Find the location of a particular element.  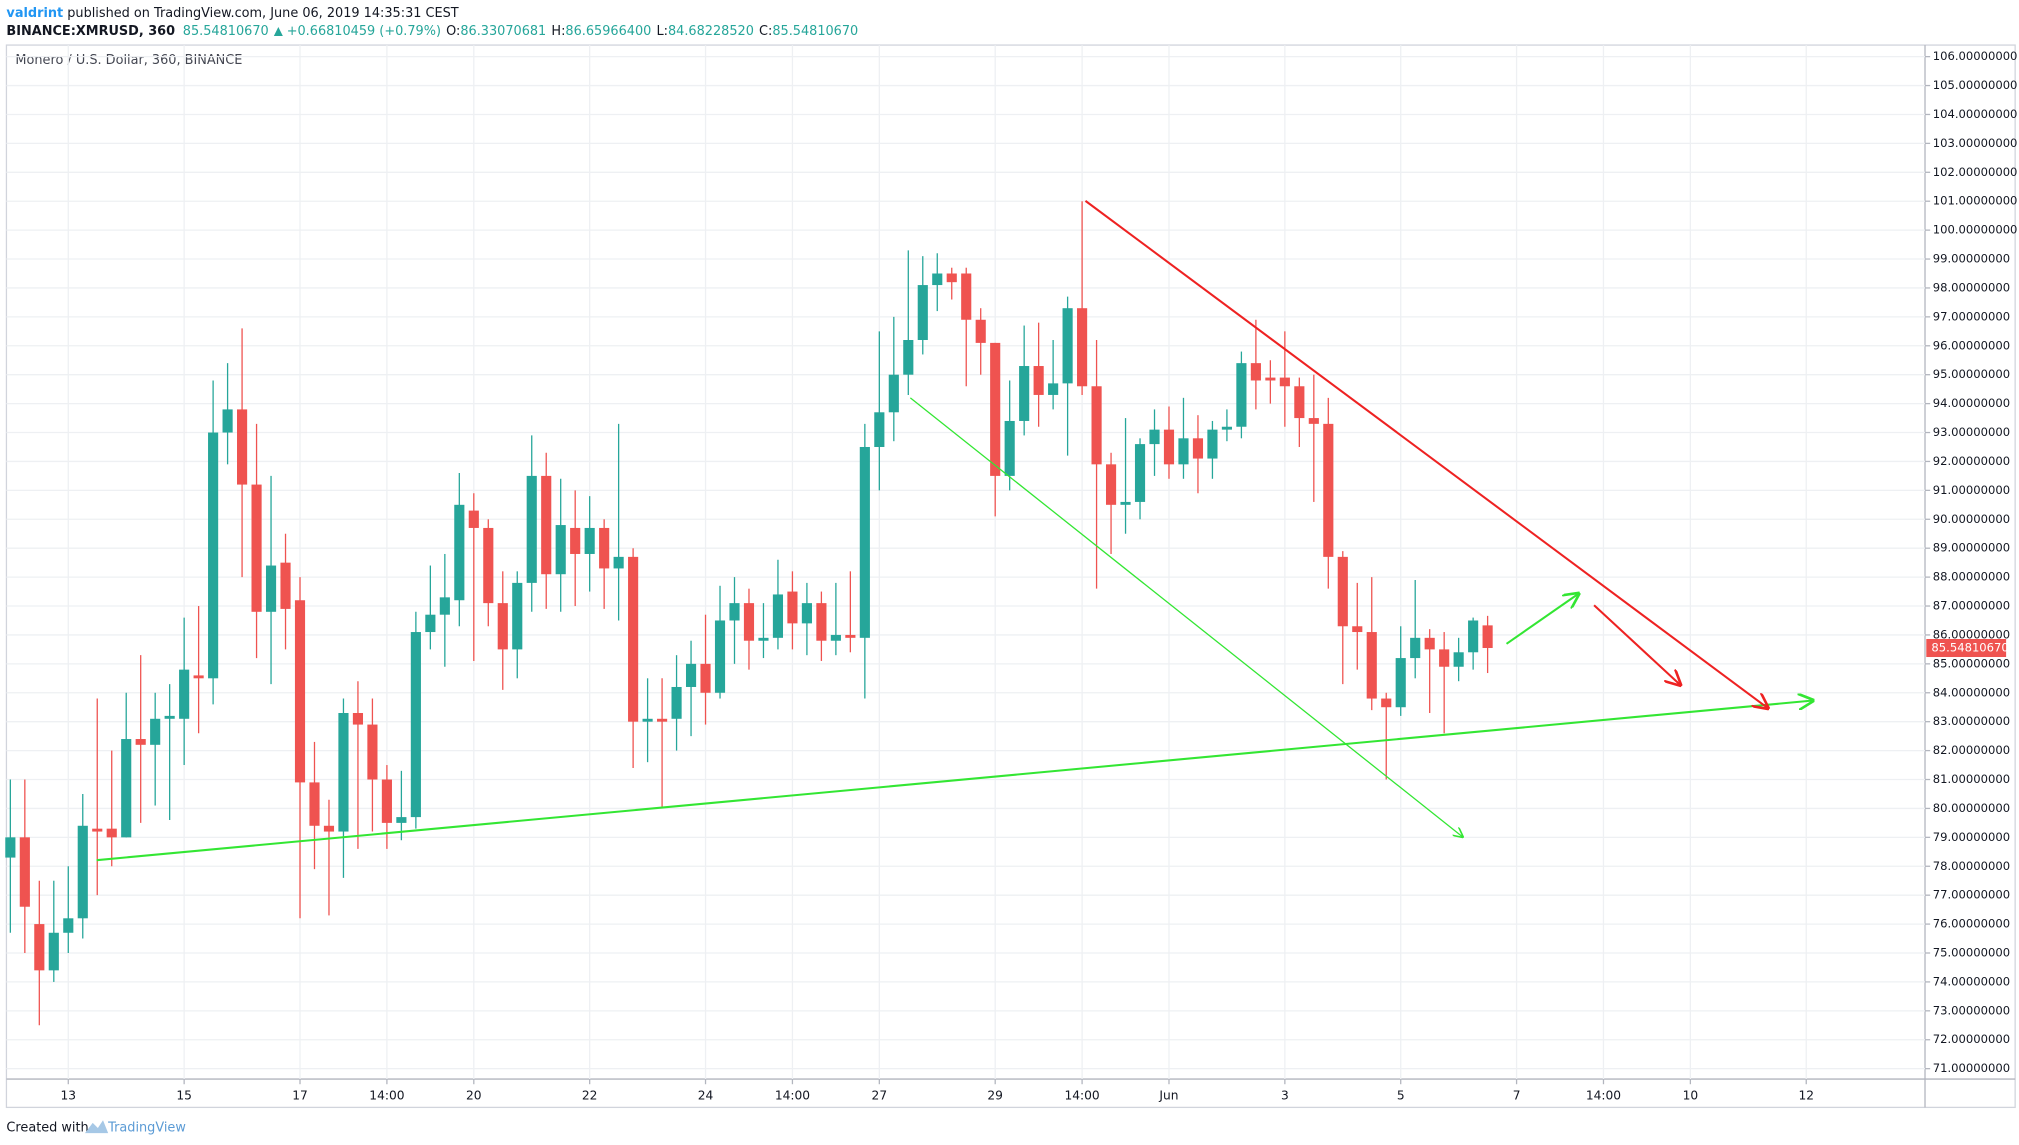

y-tick-label: 86.00000000 is located at coordinates (1971, 634).